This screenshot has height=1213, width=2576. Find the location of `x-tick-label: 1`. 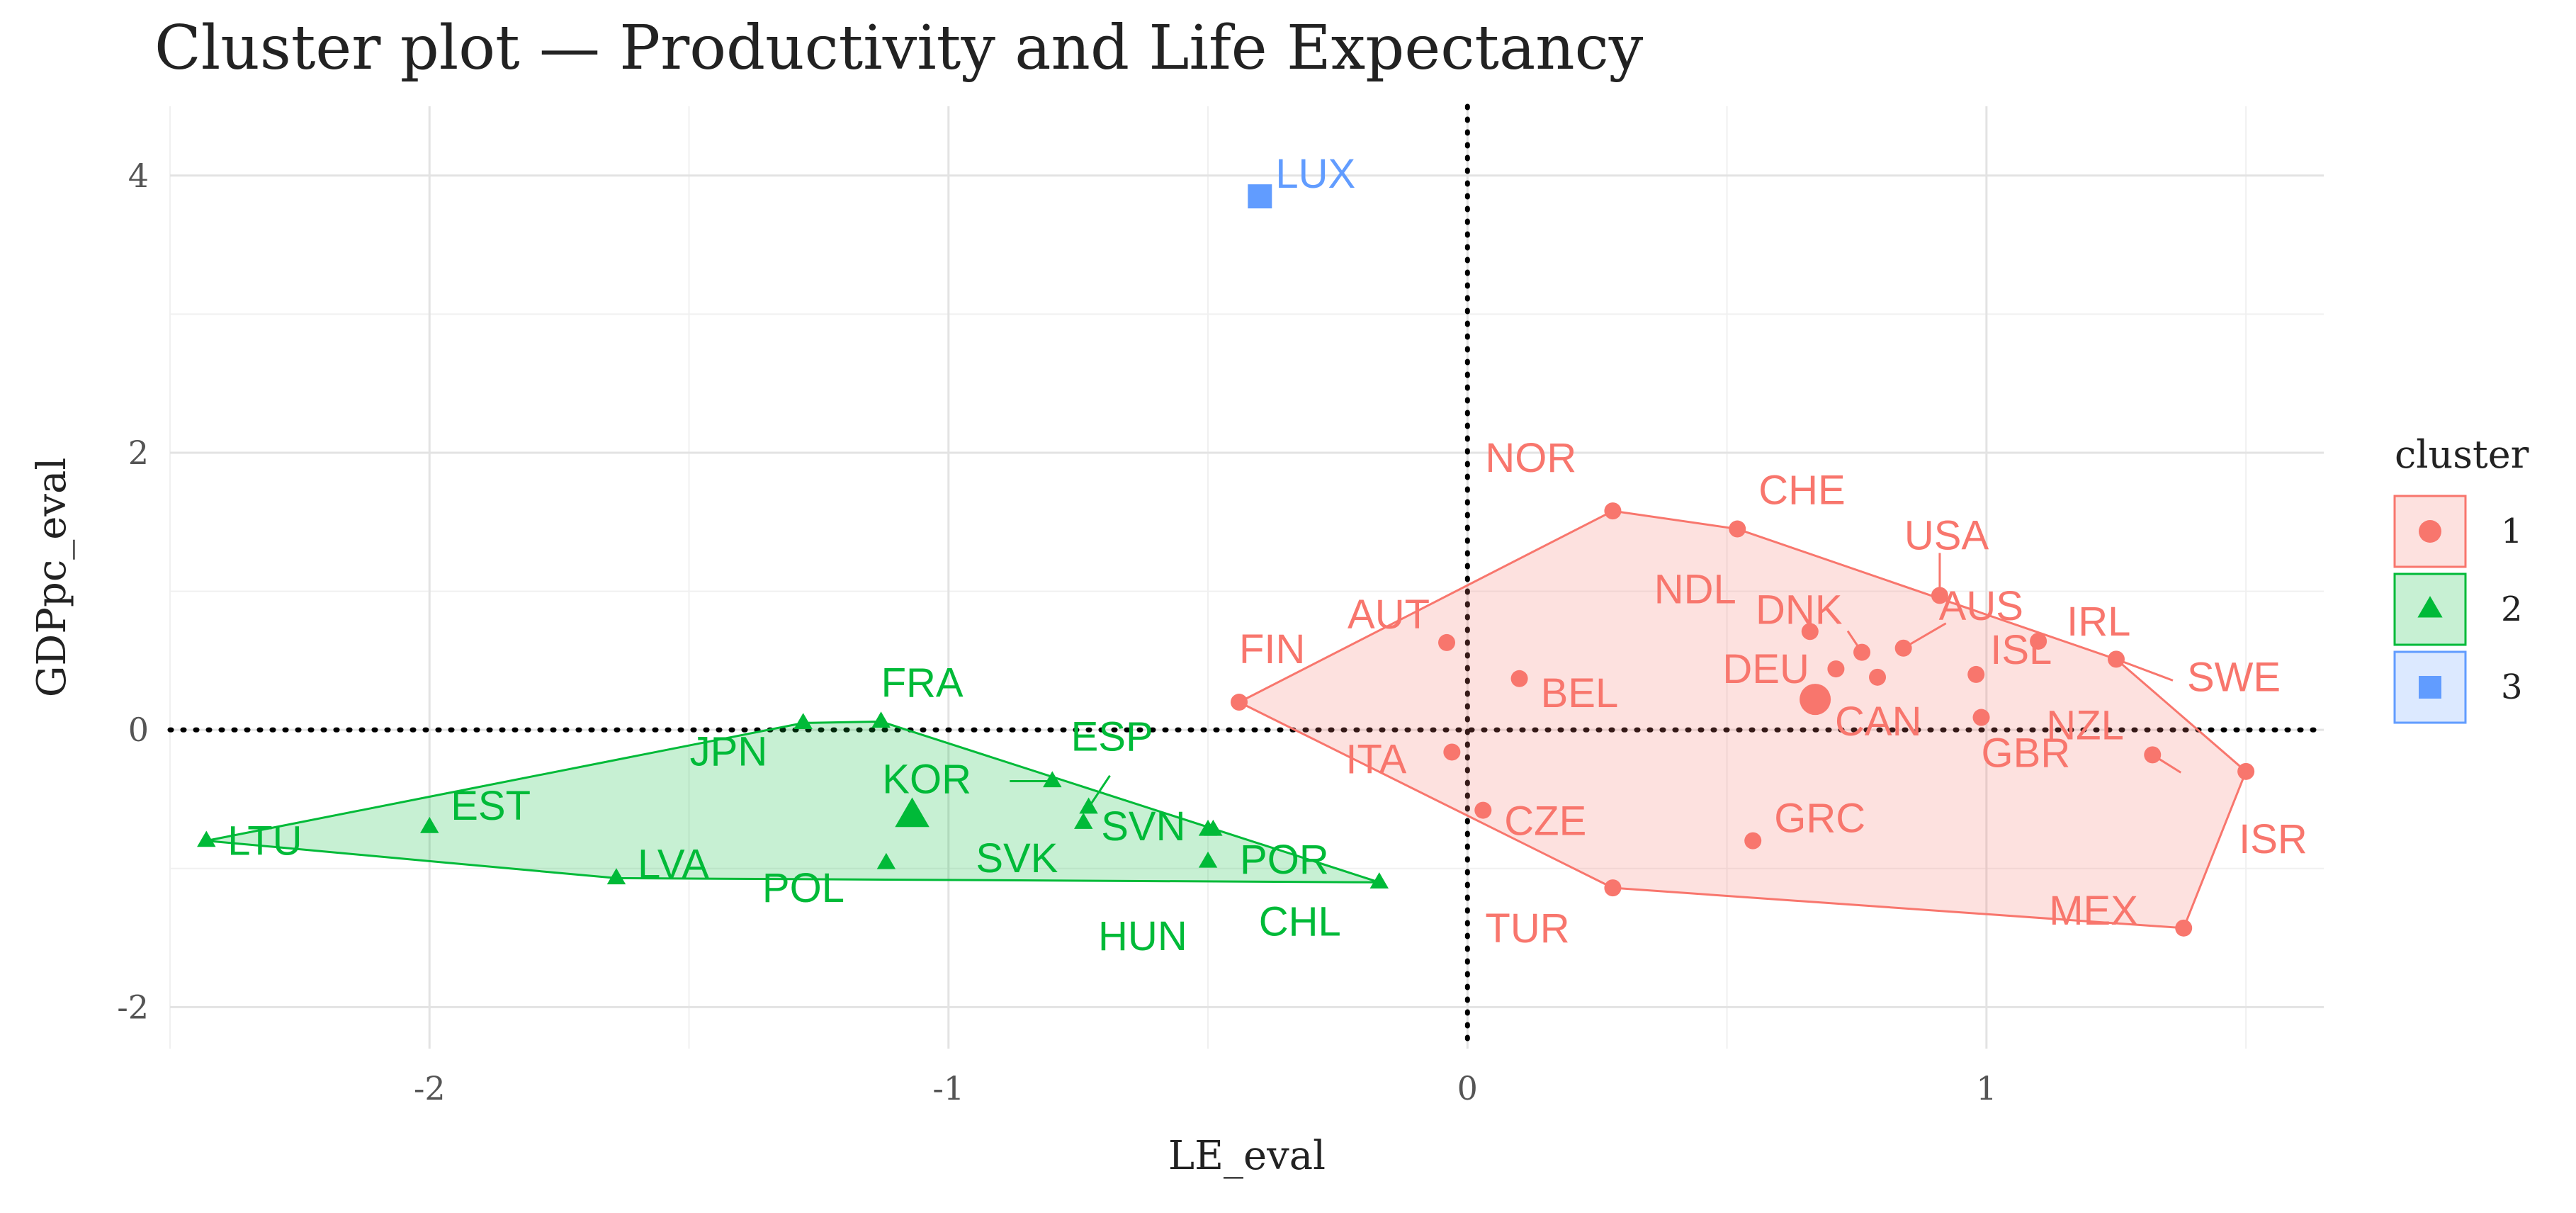

x-tick-label: 1 is located at coordinates (1986, 1088).